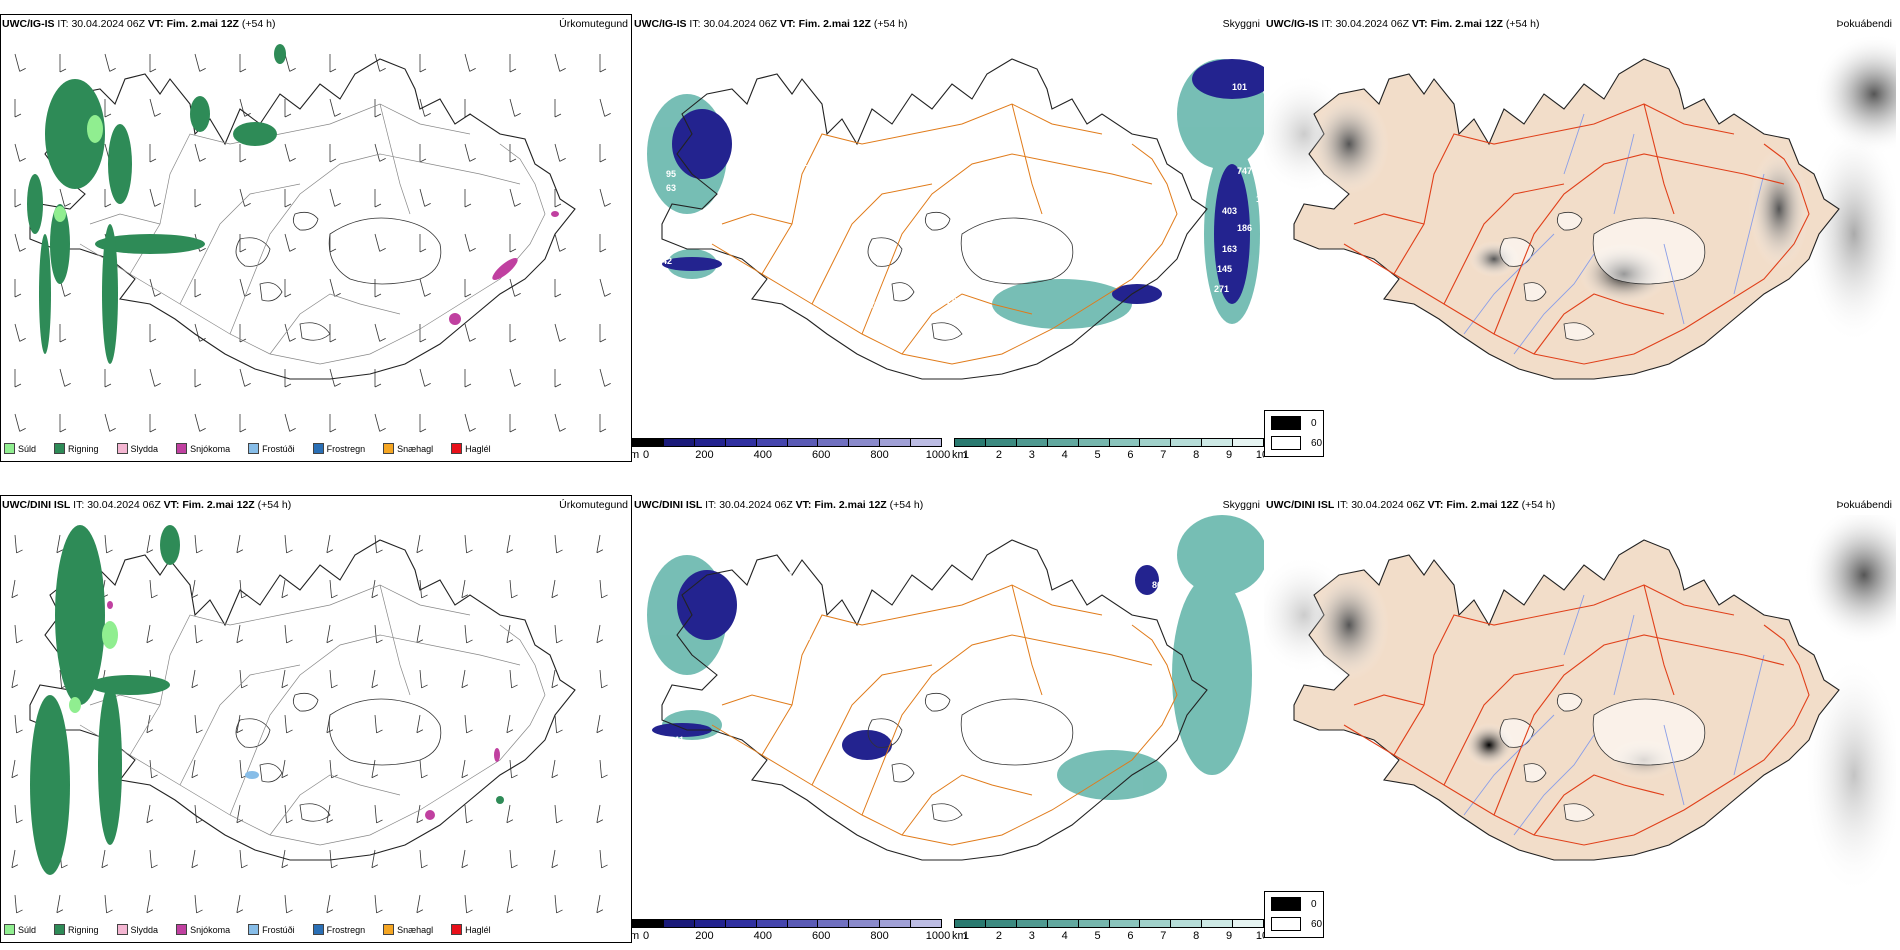 Image resolution: width=1900 pixels, height=950 pixels. What do you see at coordinates (821, 455) in the screenshot?
I see `colorbar-tick: 600` at bounding box center [821, 455].